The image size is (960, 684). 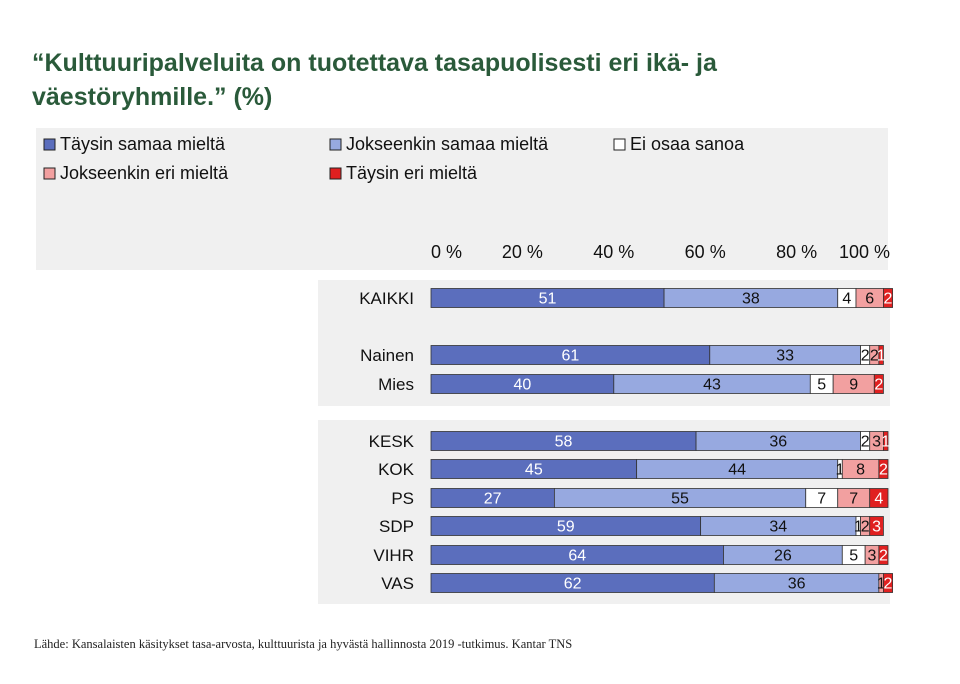 I want to click on data-label-kaikki-taysin-eri-mielta: 2, so click(x=888, y=299).